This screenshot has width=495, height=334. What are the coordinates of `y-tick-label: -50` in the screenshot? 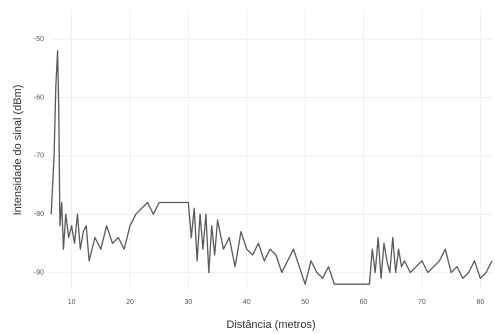 It's located at (39, 39).